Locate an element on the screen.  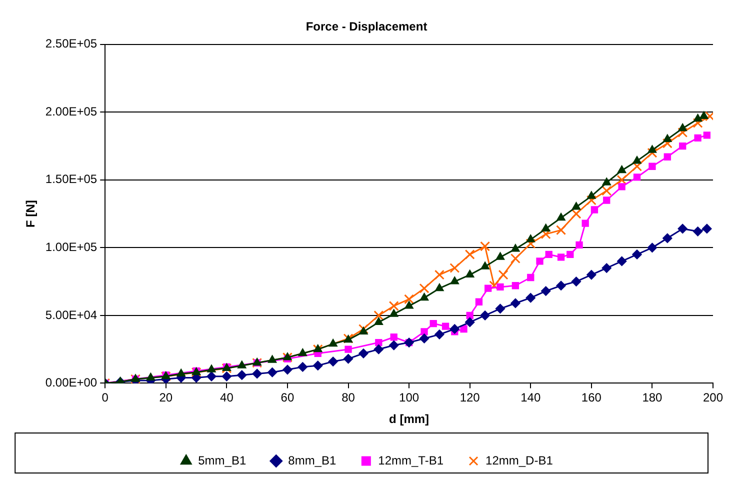
x-tick-label: 40 is located at coordinates (227, 397).